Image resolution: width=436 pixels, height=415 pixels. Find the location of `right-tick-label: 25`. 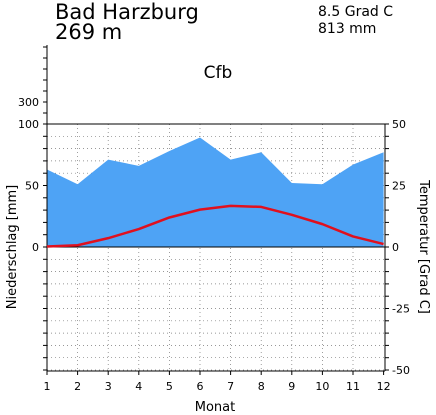

right-tick-label: 25 is located at coordinates (399, 186).